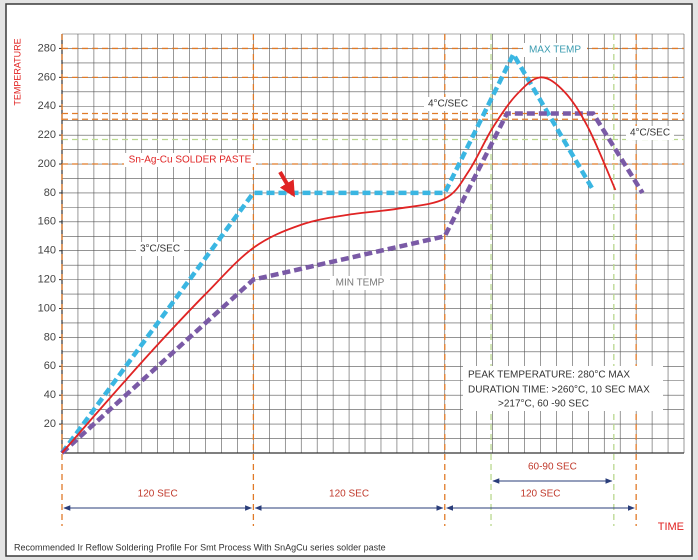 This screenshot has width=698, height=560. I want to click on note-line: DURATION TIME: >260°C, 10 SEC MAX, so click(559, 390).